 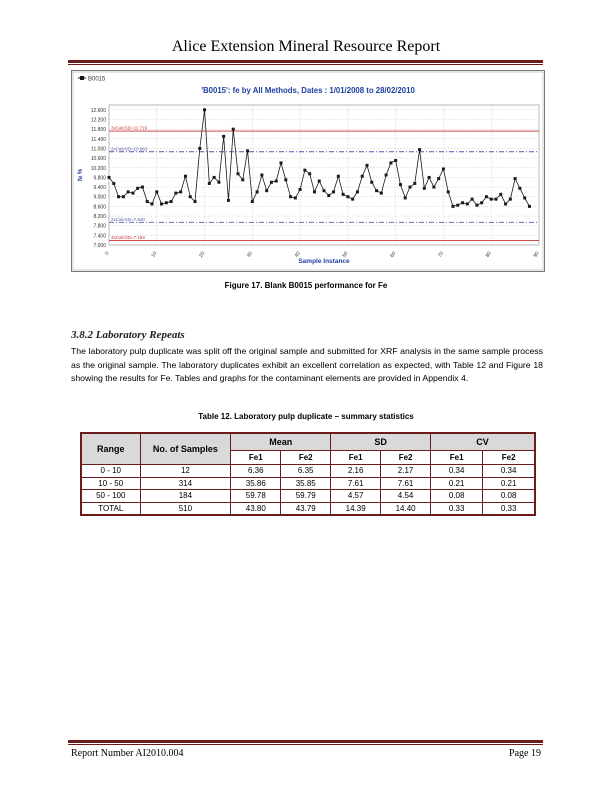 I want to click on y-tick-label: 12.200, so click(x=99, y=120).